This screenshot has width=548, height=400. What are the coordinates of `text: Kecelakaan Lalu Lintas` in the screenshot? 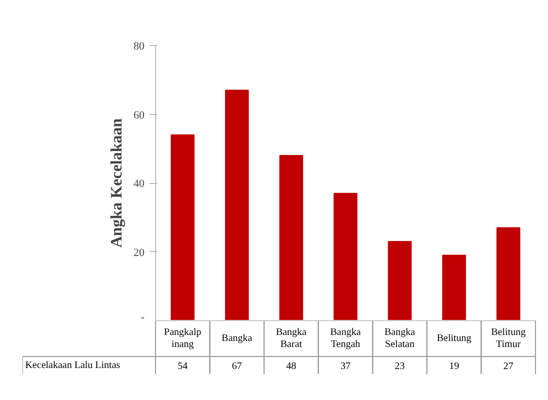 It's located at (72, 365).